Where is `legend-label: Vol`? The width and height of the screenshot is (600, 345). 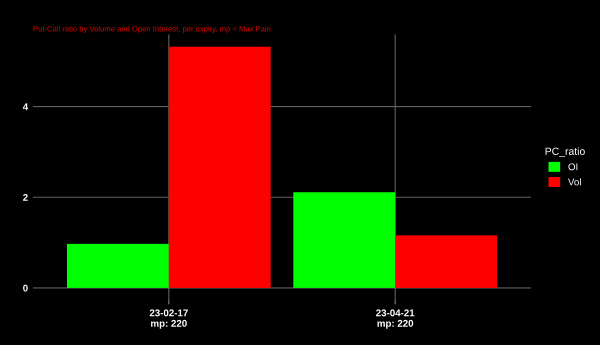 legend-label: Vol is located at coordinates (574, 182).